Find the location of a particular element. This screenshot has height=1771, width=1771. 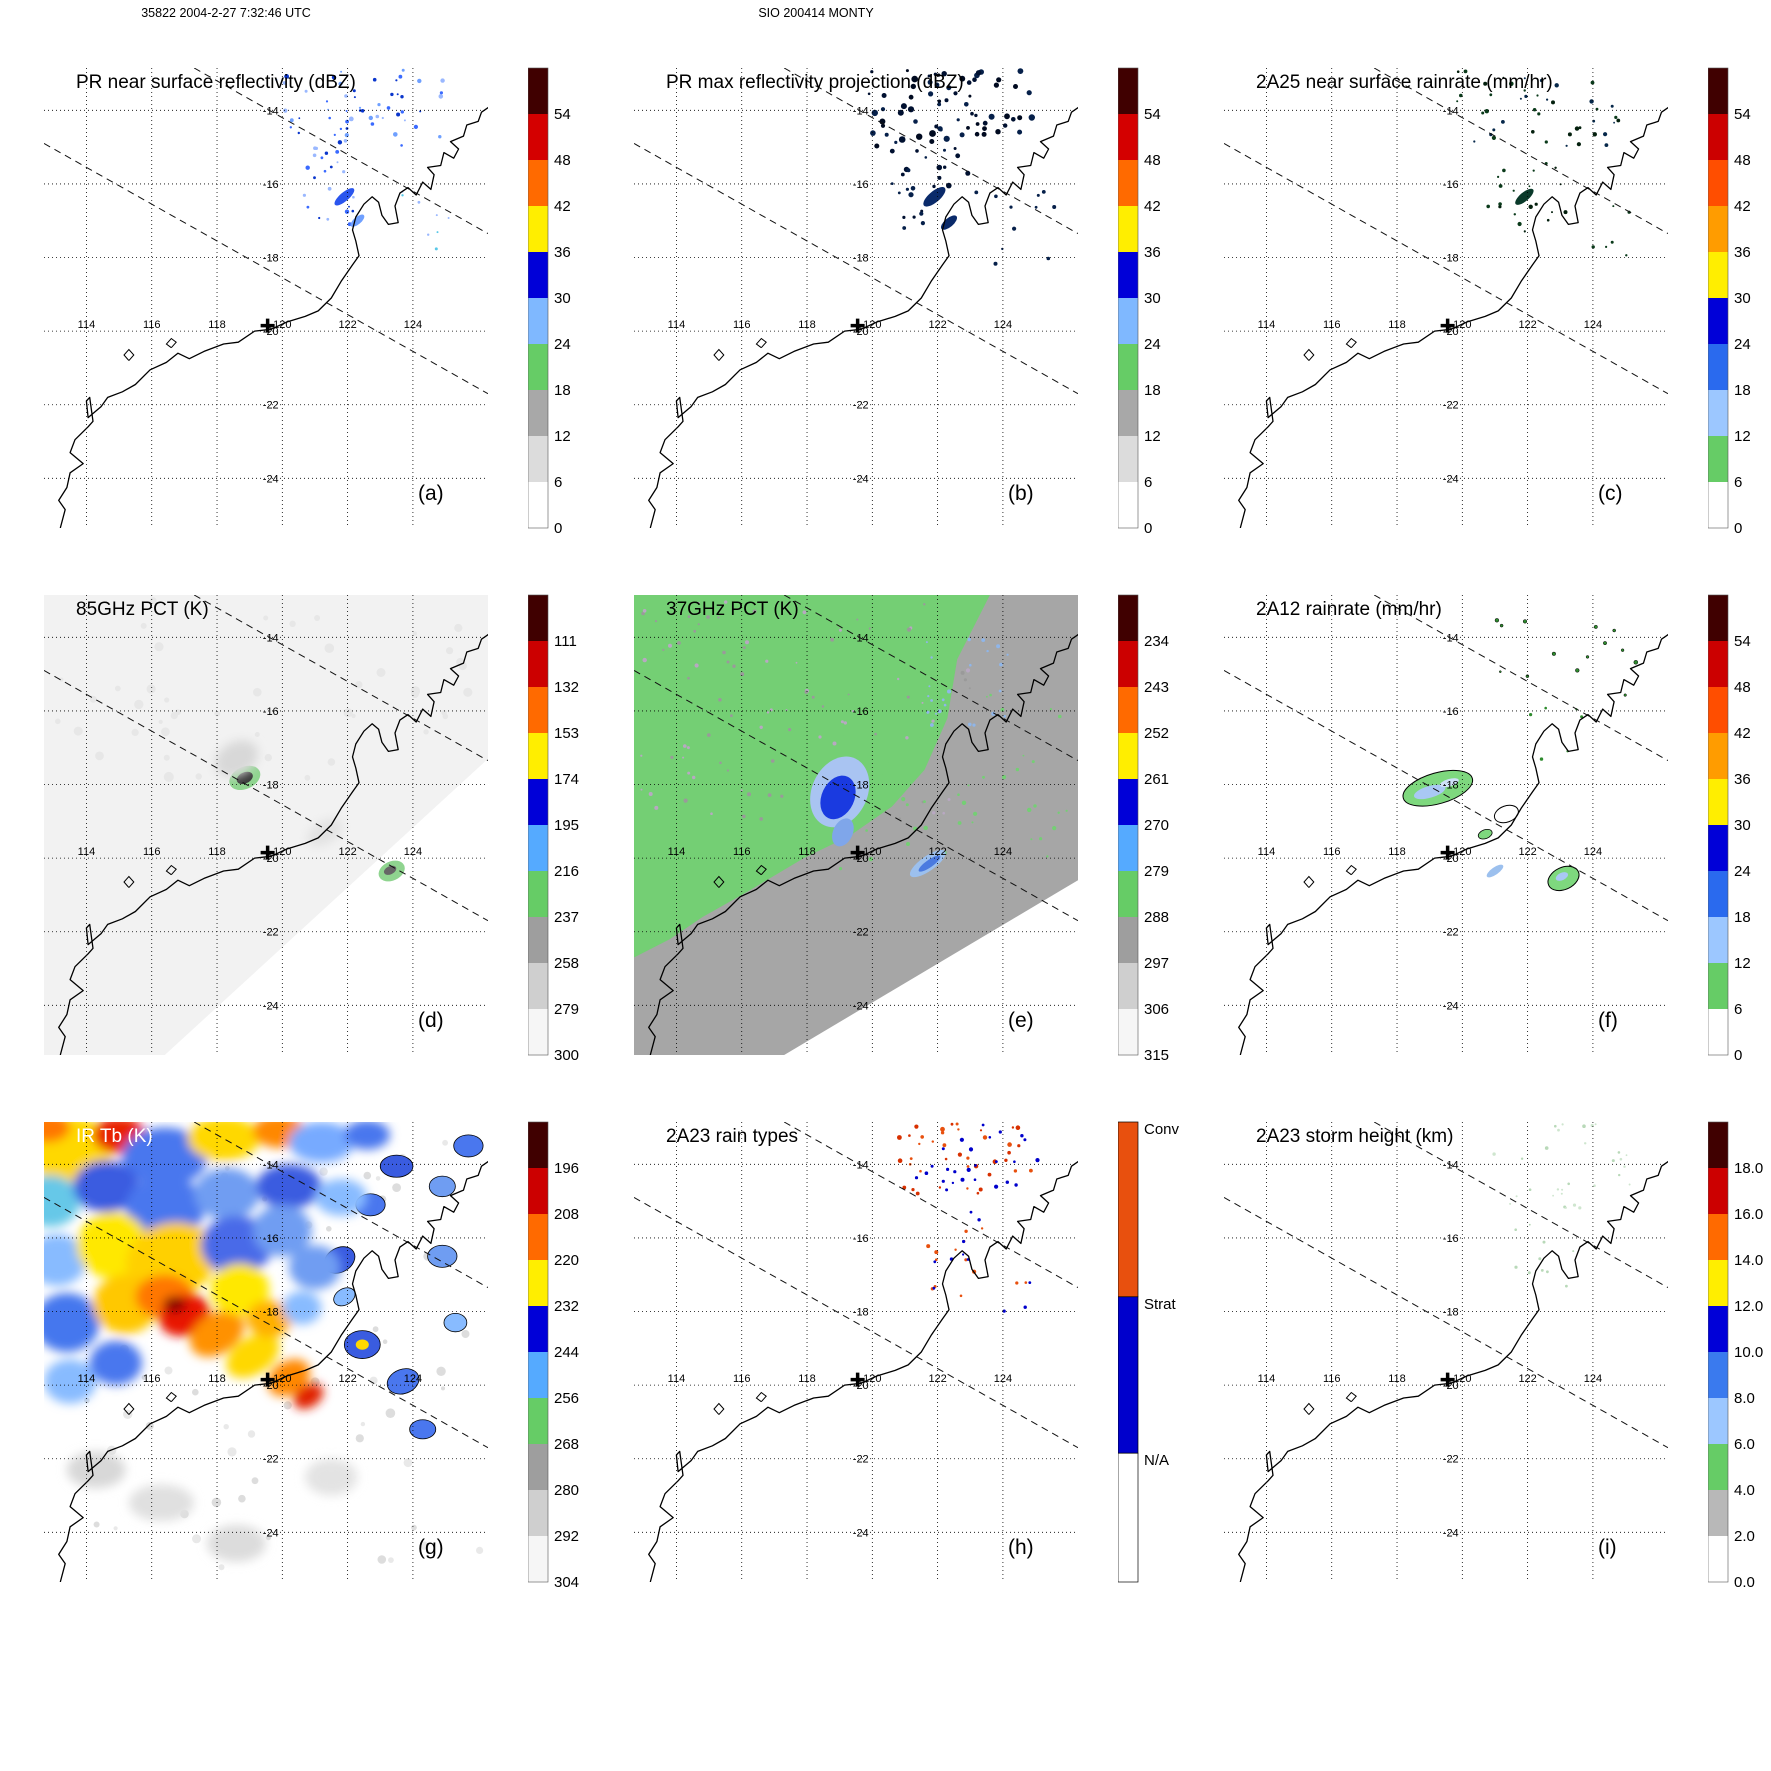

panel-letter-d: (d) is located at coordinates (431, 1020).